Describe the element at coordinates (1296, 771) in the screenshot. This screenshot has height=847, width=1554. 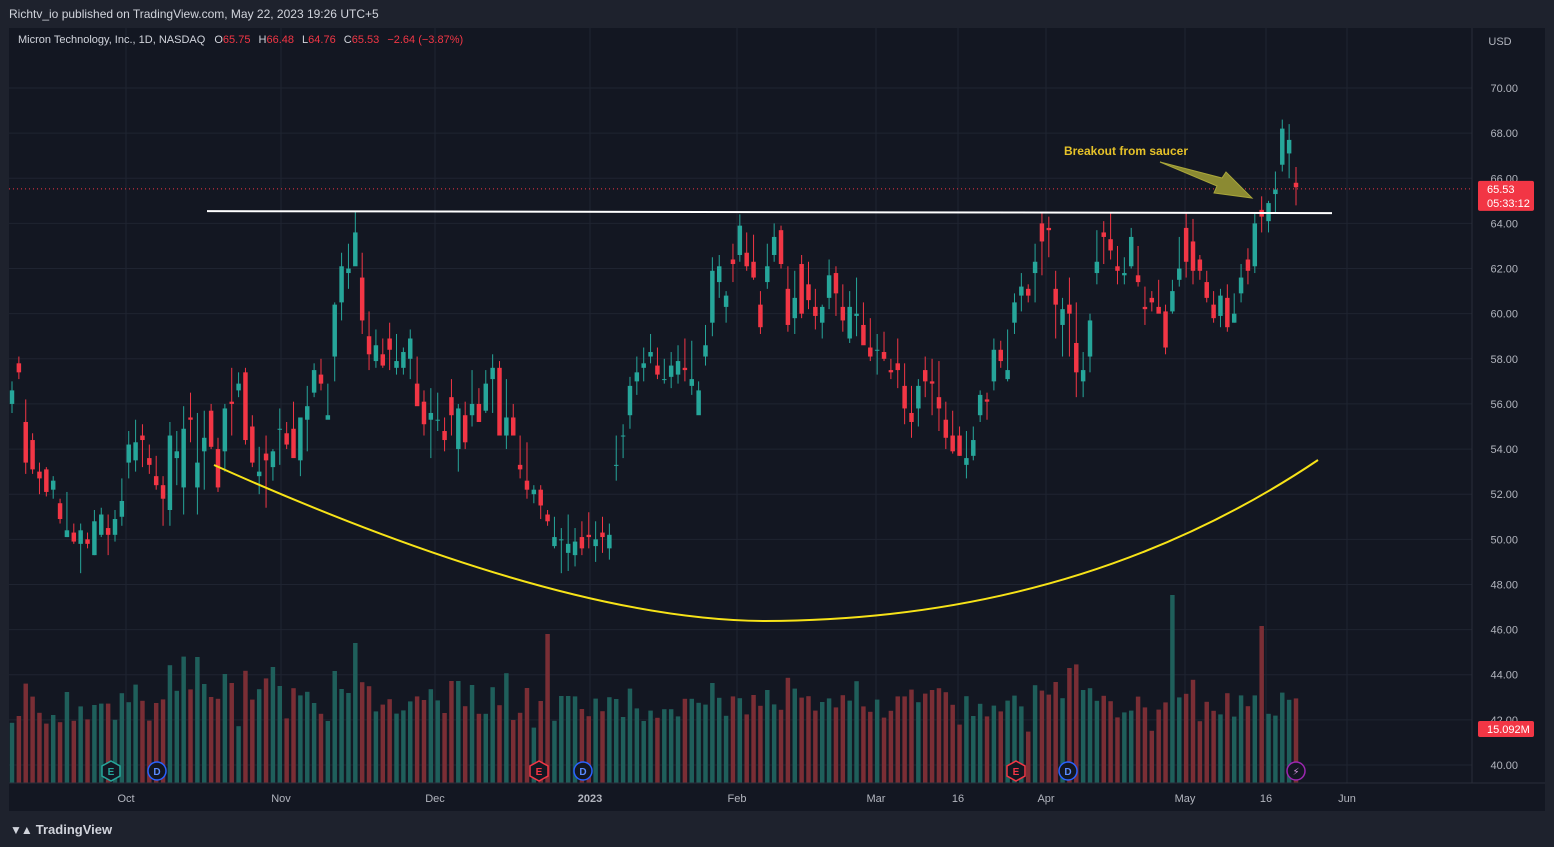
I see `split-marker-icon` at that location.